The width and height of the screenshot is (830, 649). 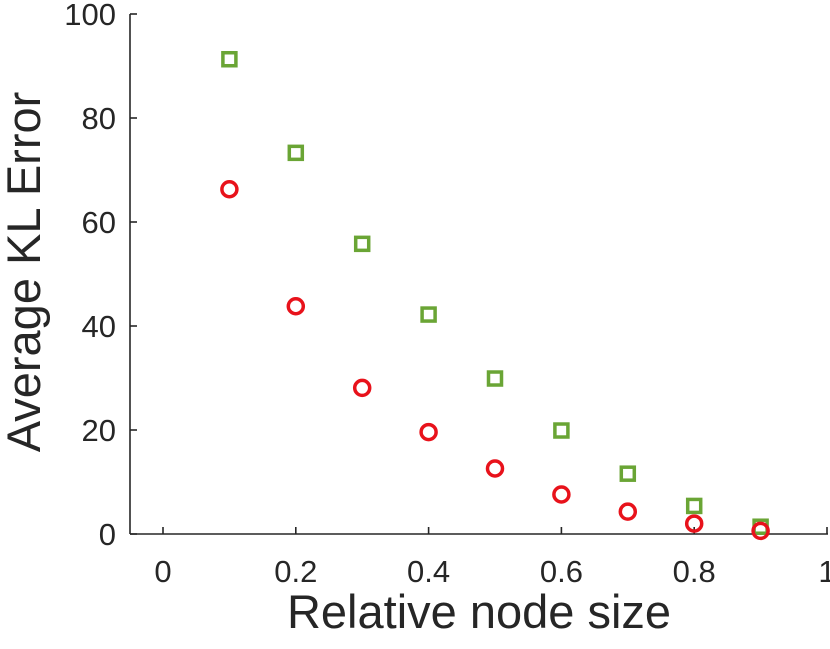 I want to click on y-tick-label: 20, so click(x=99, y=430).